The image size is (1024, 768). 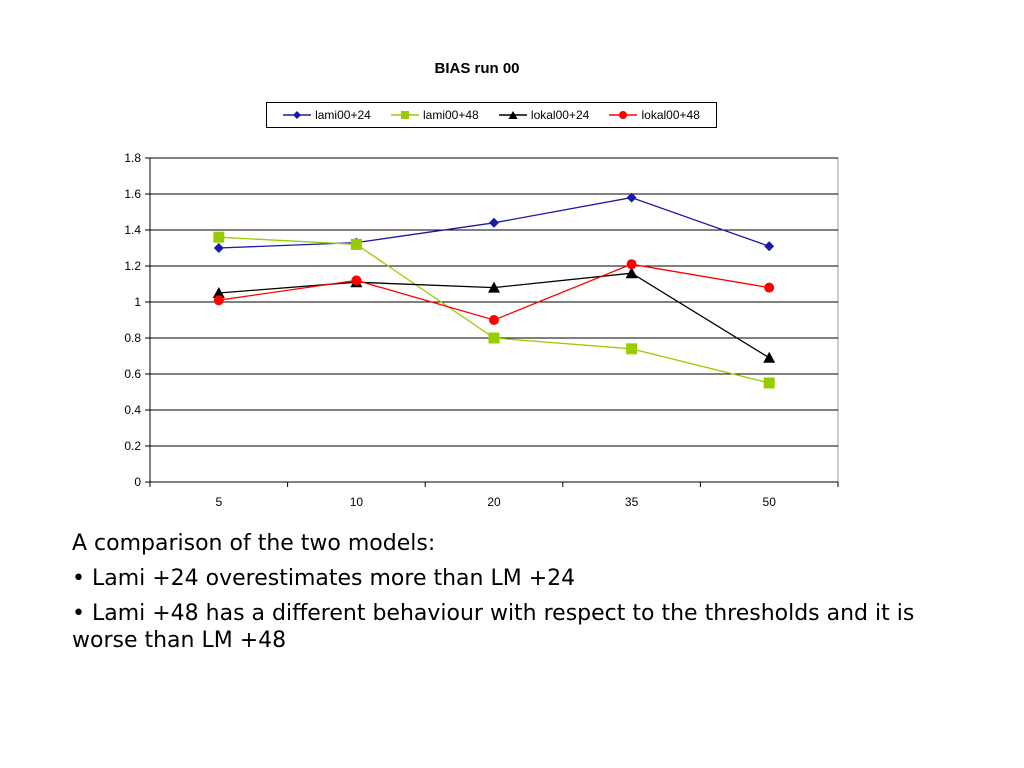 What do you see at coordinates (137, 302) in the screenshot?
I see `y-tick-label: 1` at bounding box center [137, 302].